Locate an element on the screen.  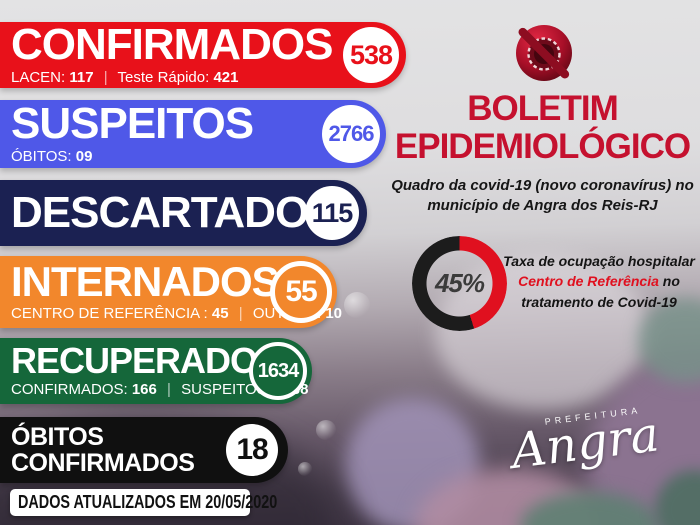
obitos-title-line2: CONFIRMADOS is located at coordinates (103, 463).